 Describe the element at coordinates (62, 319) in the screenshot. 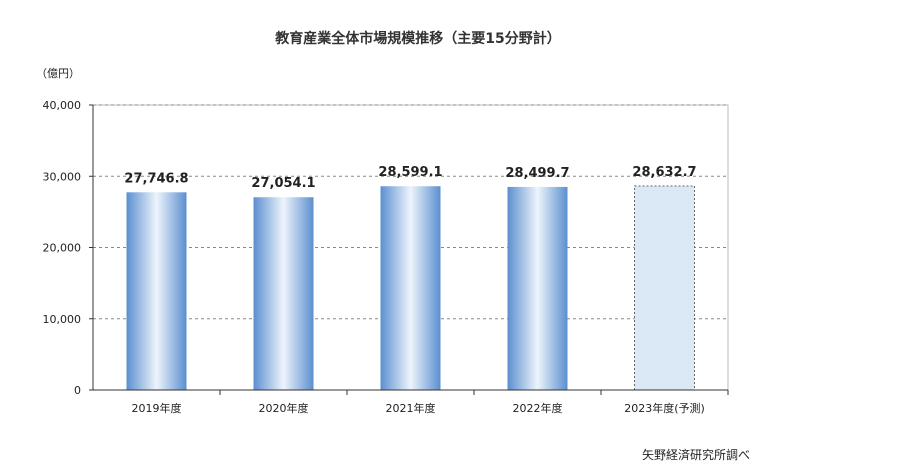

I see `y-tick-label: 10,000` at that location.